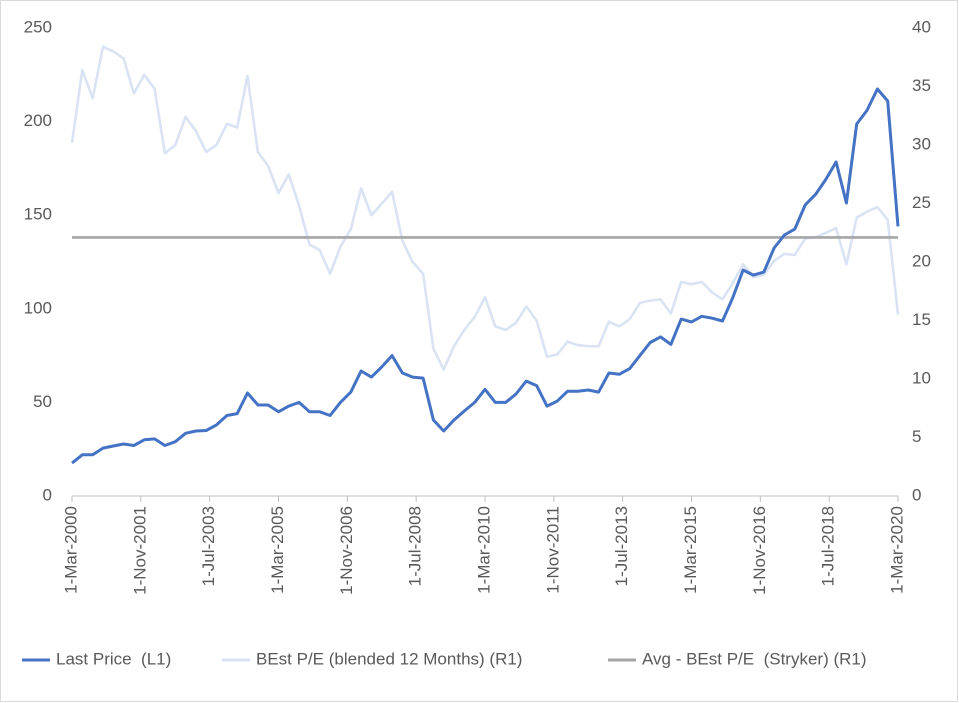  What do you see at coordinates (921, 260) in the screenshot?
I see `y2-tick-label: 20` at bounding box center [921, 260].